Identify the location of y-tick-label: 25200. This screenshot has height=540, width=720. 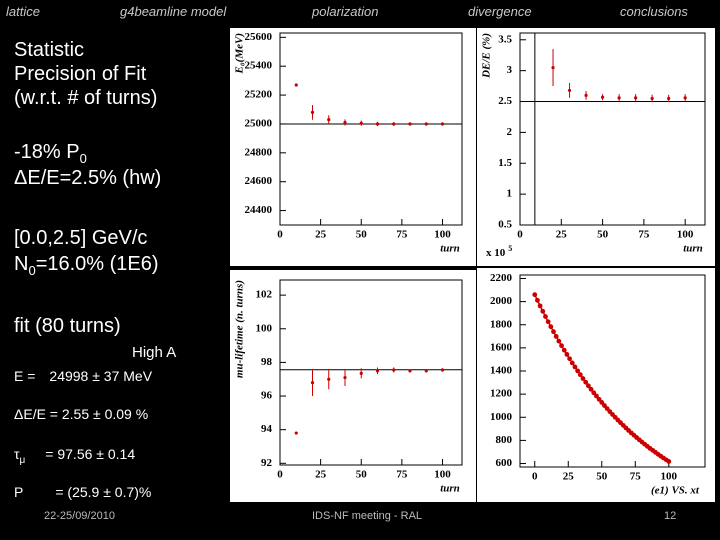
(259, 95).